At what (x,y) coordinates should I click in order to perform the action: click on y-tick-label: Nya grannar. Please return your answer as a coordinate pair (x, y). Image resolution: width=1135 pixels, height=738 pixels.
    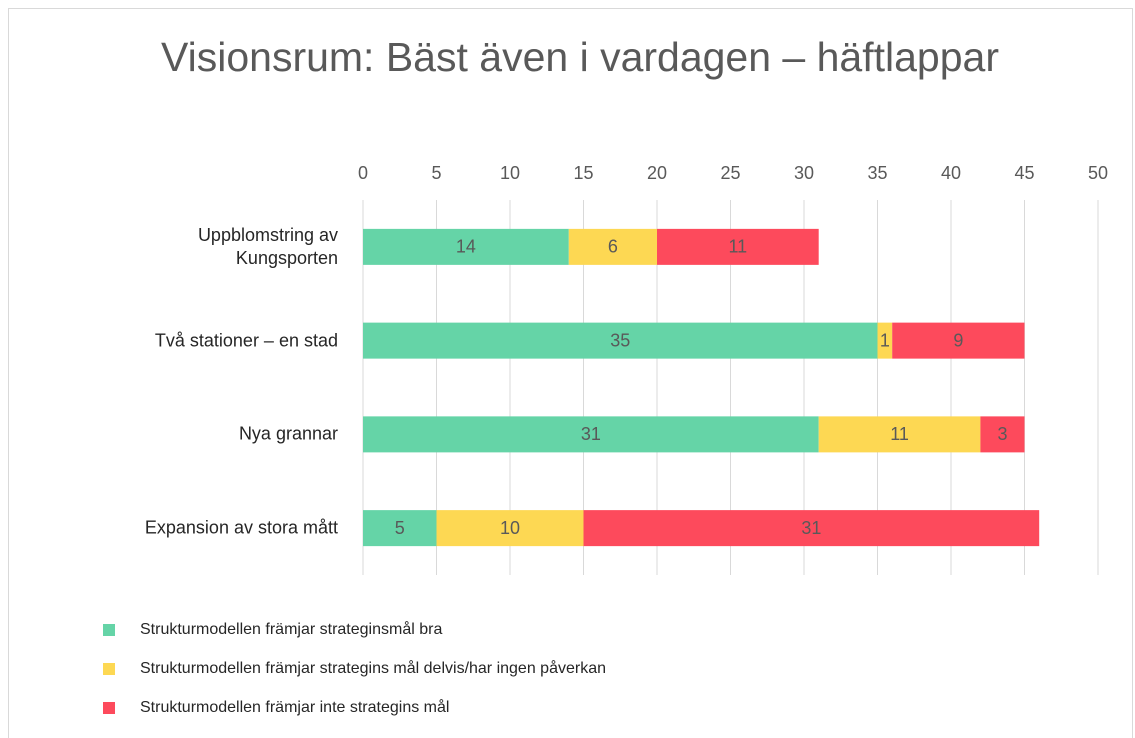
    Looking at the image, I should click on (288, 433).